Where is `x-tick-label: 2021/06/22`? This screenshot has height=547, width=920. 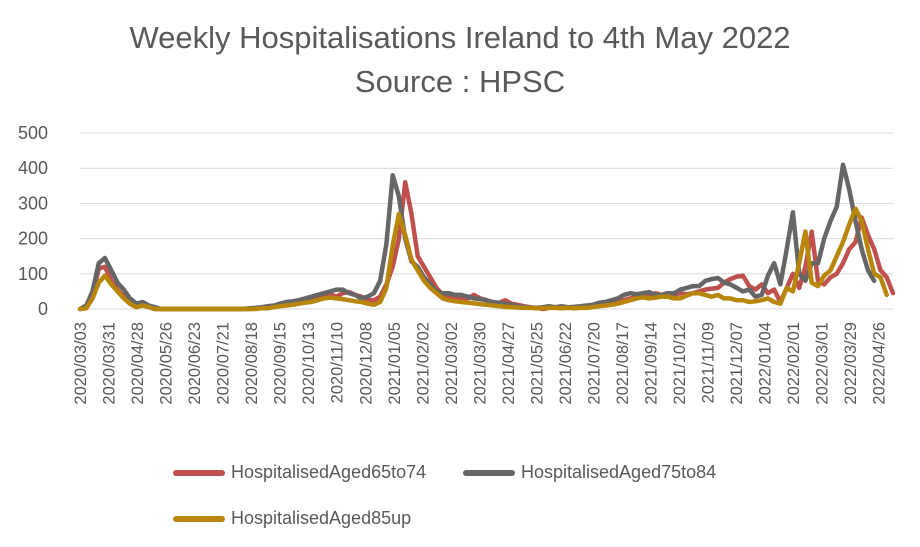
x-tick-label: 2021/06/22 is located at coordinates (566, 363).